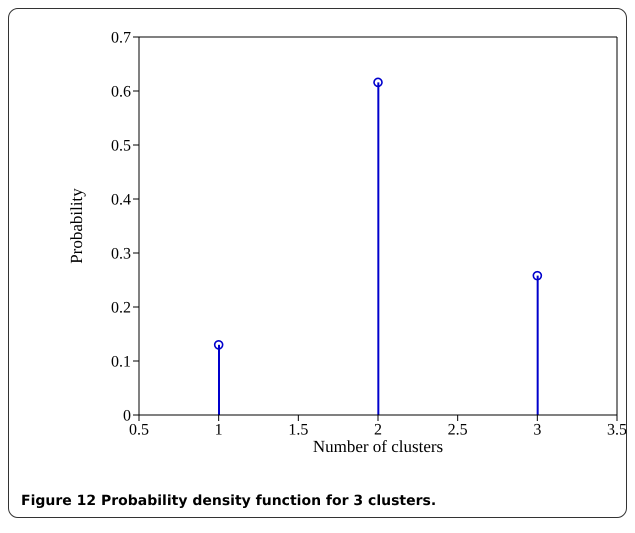 The image size is (635, 533). What do you see at coordinates (121, 254) in the screenshot?
I see `y-tick-label: 0.3` at bounding box center [121, 254].